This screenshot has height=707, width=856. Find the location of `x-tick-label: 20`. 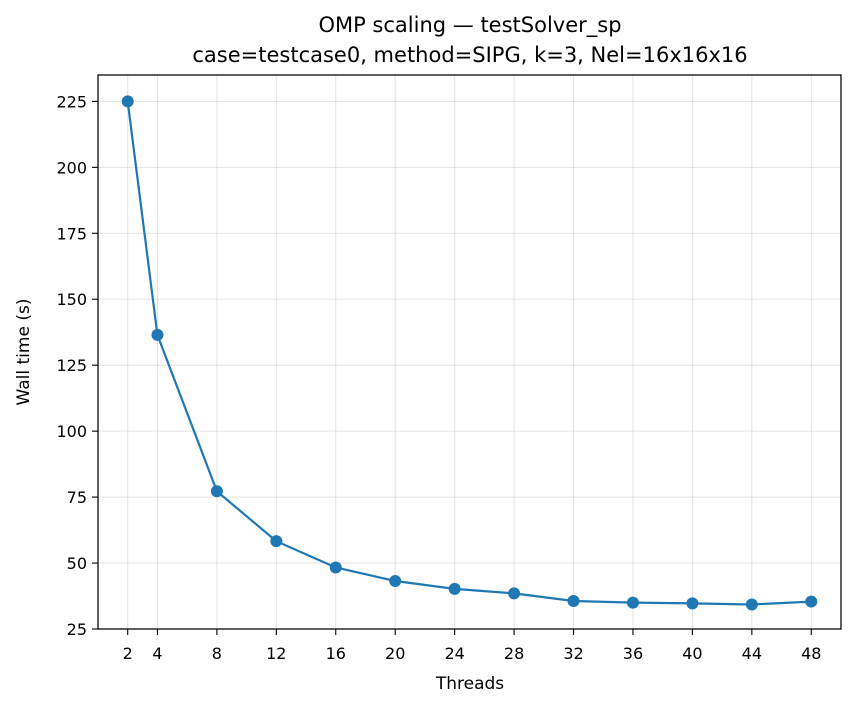

x-tick-label: 20 is located at coordinates (395, 653).